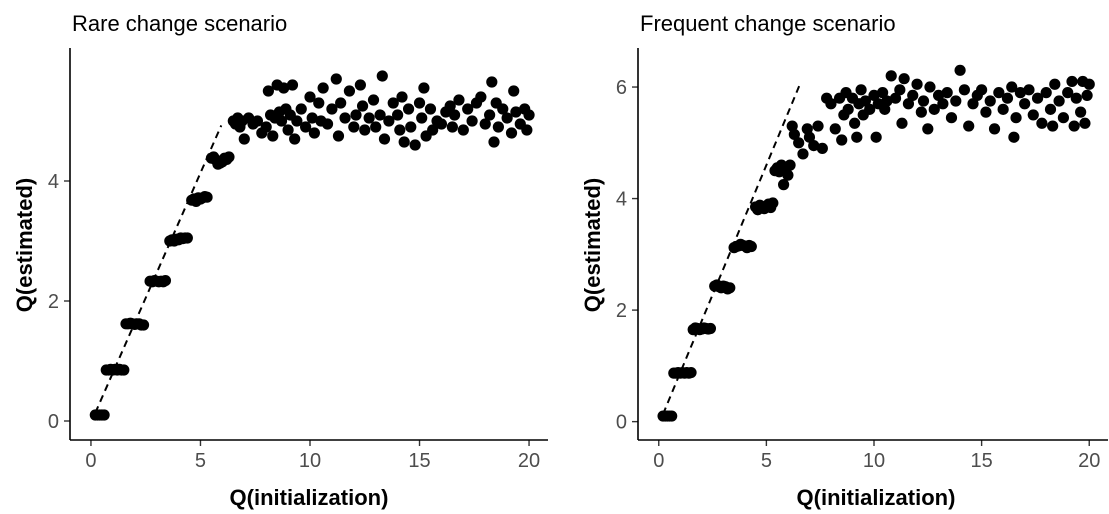  What do you see at coordinates (179, 23) in the screenshot?
I see `chart-title: Rare change scenario` at bounding box center [179, 23].